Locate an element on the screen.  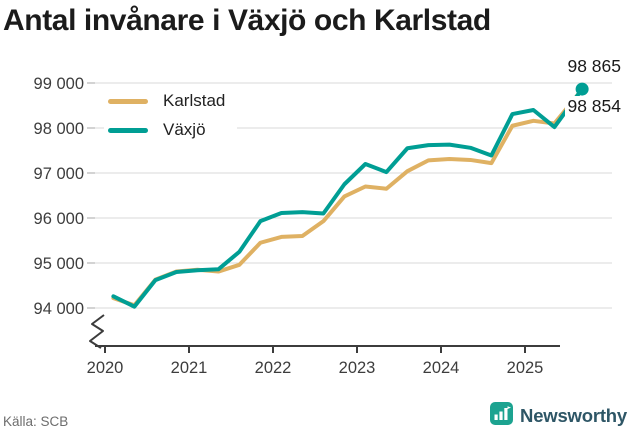
newsworthy-icon is located at coordinates (502, 416).